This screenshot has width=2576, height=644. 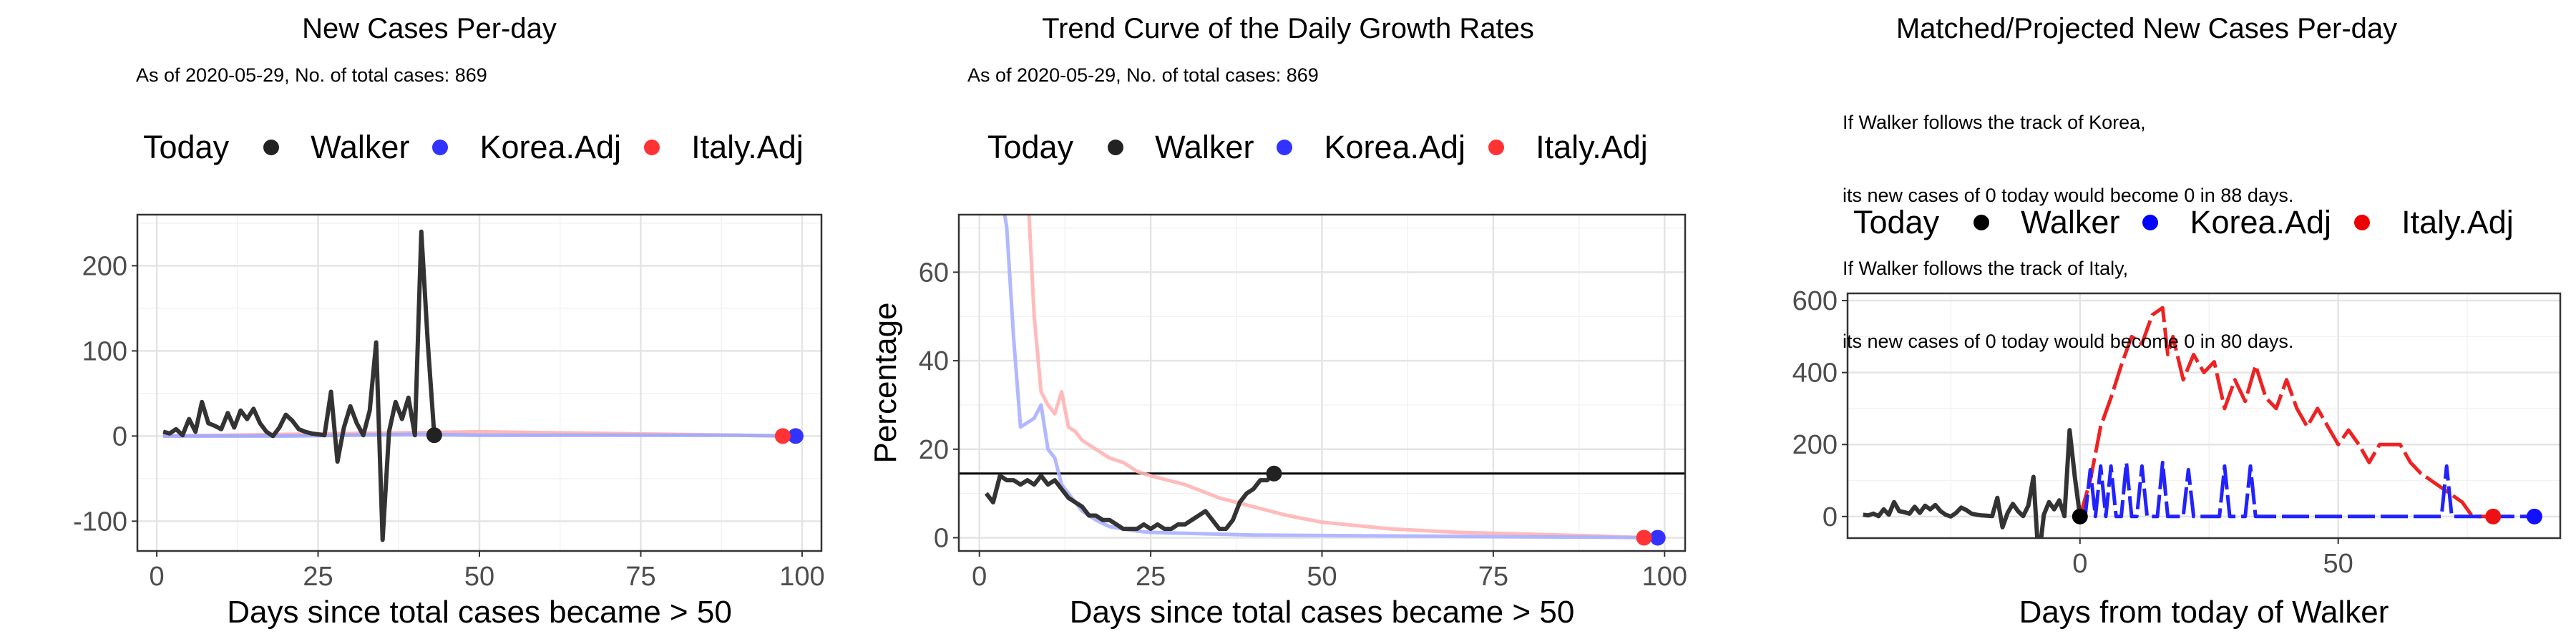 I want to click on y-tick-label: 20, so click(x=934, y=450).